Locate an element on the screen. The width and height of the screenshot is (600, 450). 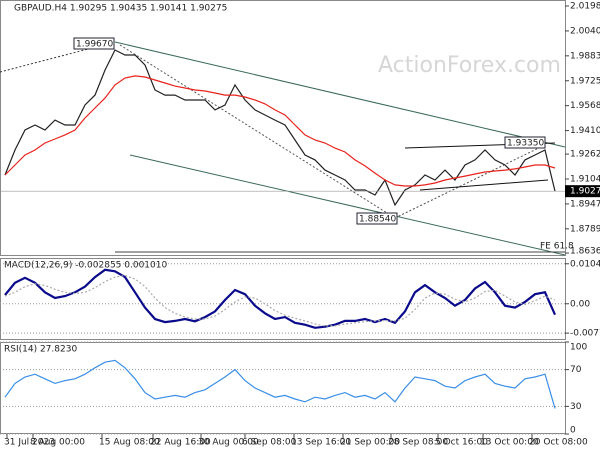
y-tick-label: 0.010483 is located at coordinates (585, 264).